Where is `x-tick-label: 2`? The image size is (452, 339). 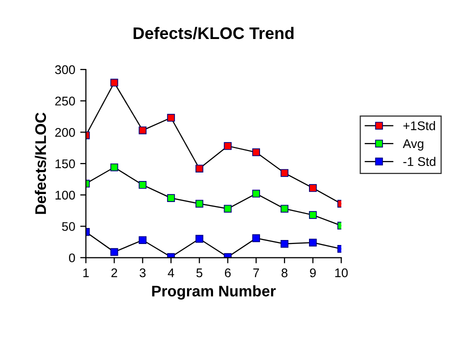
x-tick-label: 2 is located at coordinates (114, 273).